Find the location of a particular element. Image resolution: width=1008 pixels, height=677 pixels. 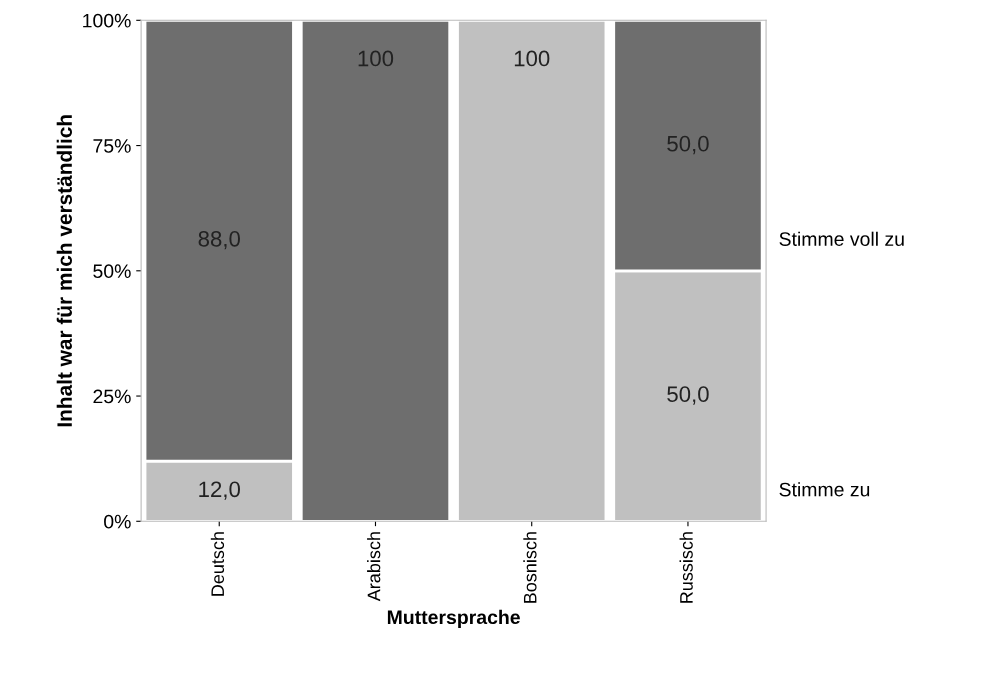

y-tick-label: 100% is located at coordinates (107, 20).